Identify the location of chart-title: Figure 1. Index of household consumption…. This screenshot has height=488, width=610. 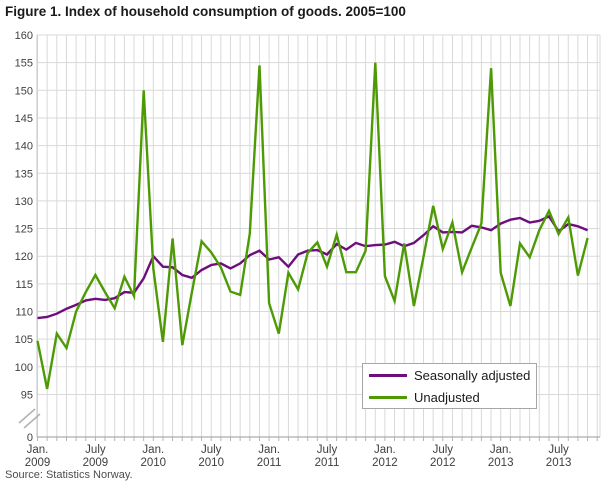
(205, 11).